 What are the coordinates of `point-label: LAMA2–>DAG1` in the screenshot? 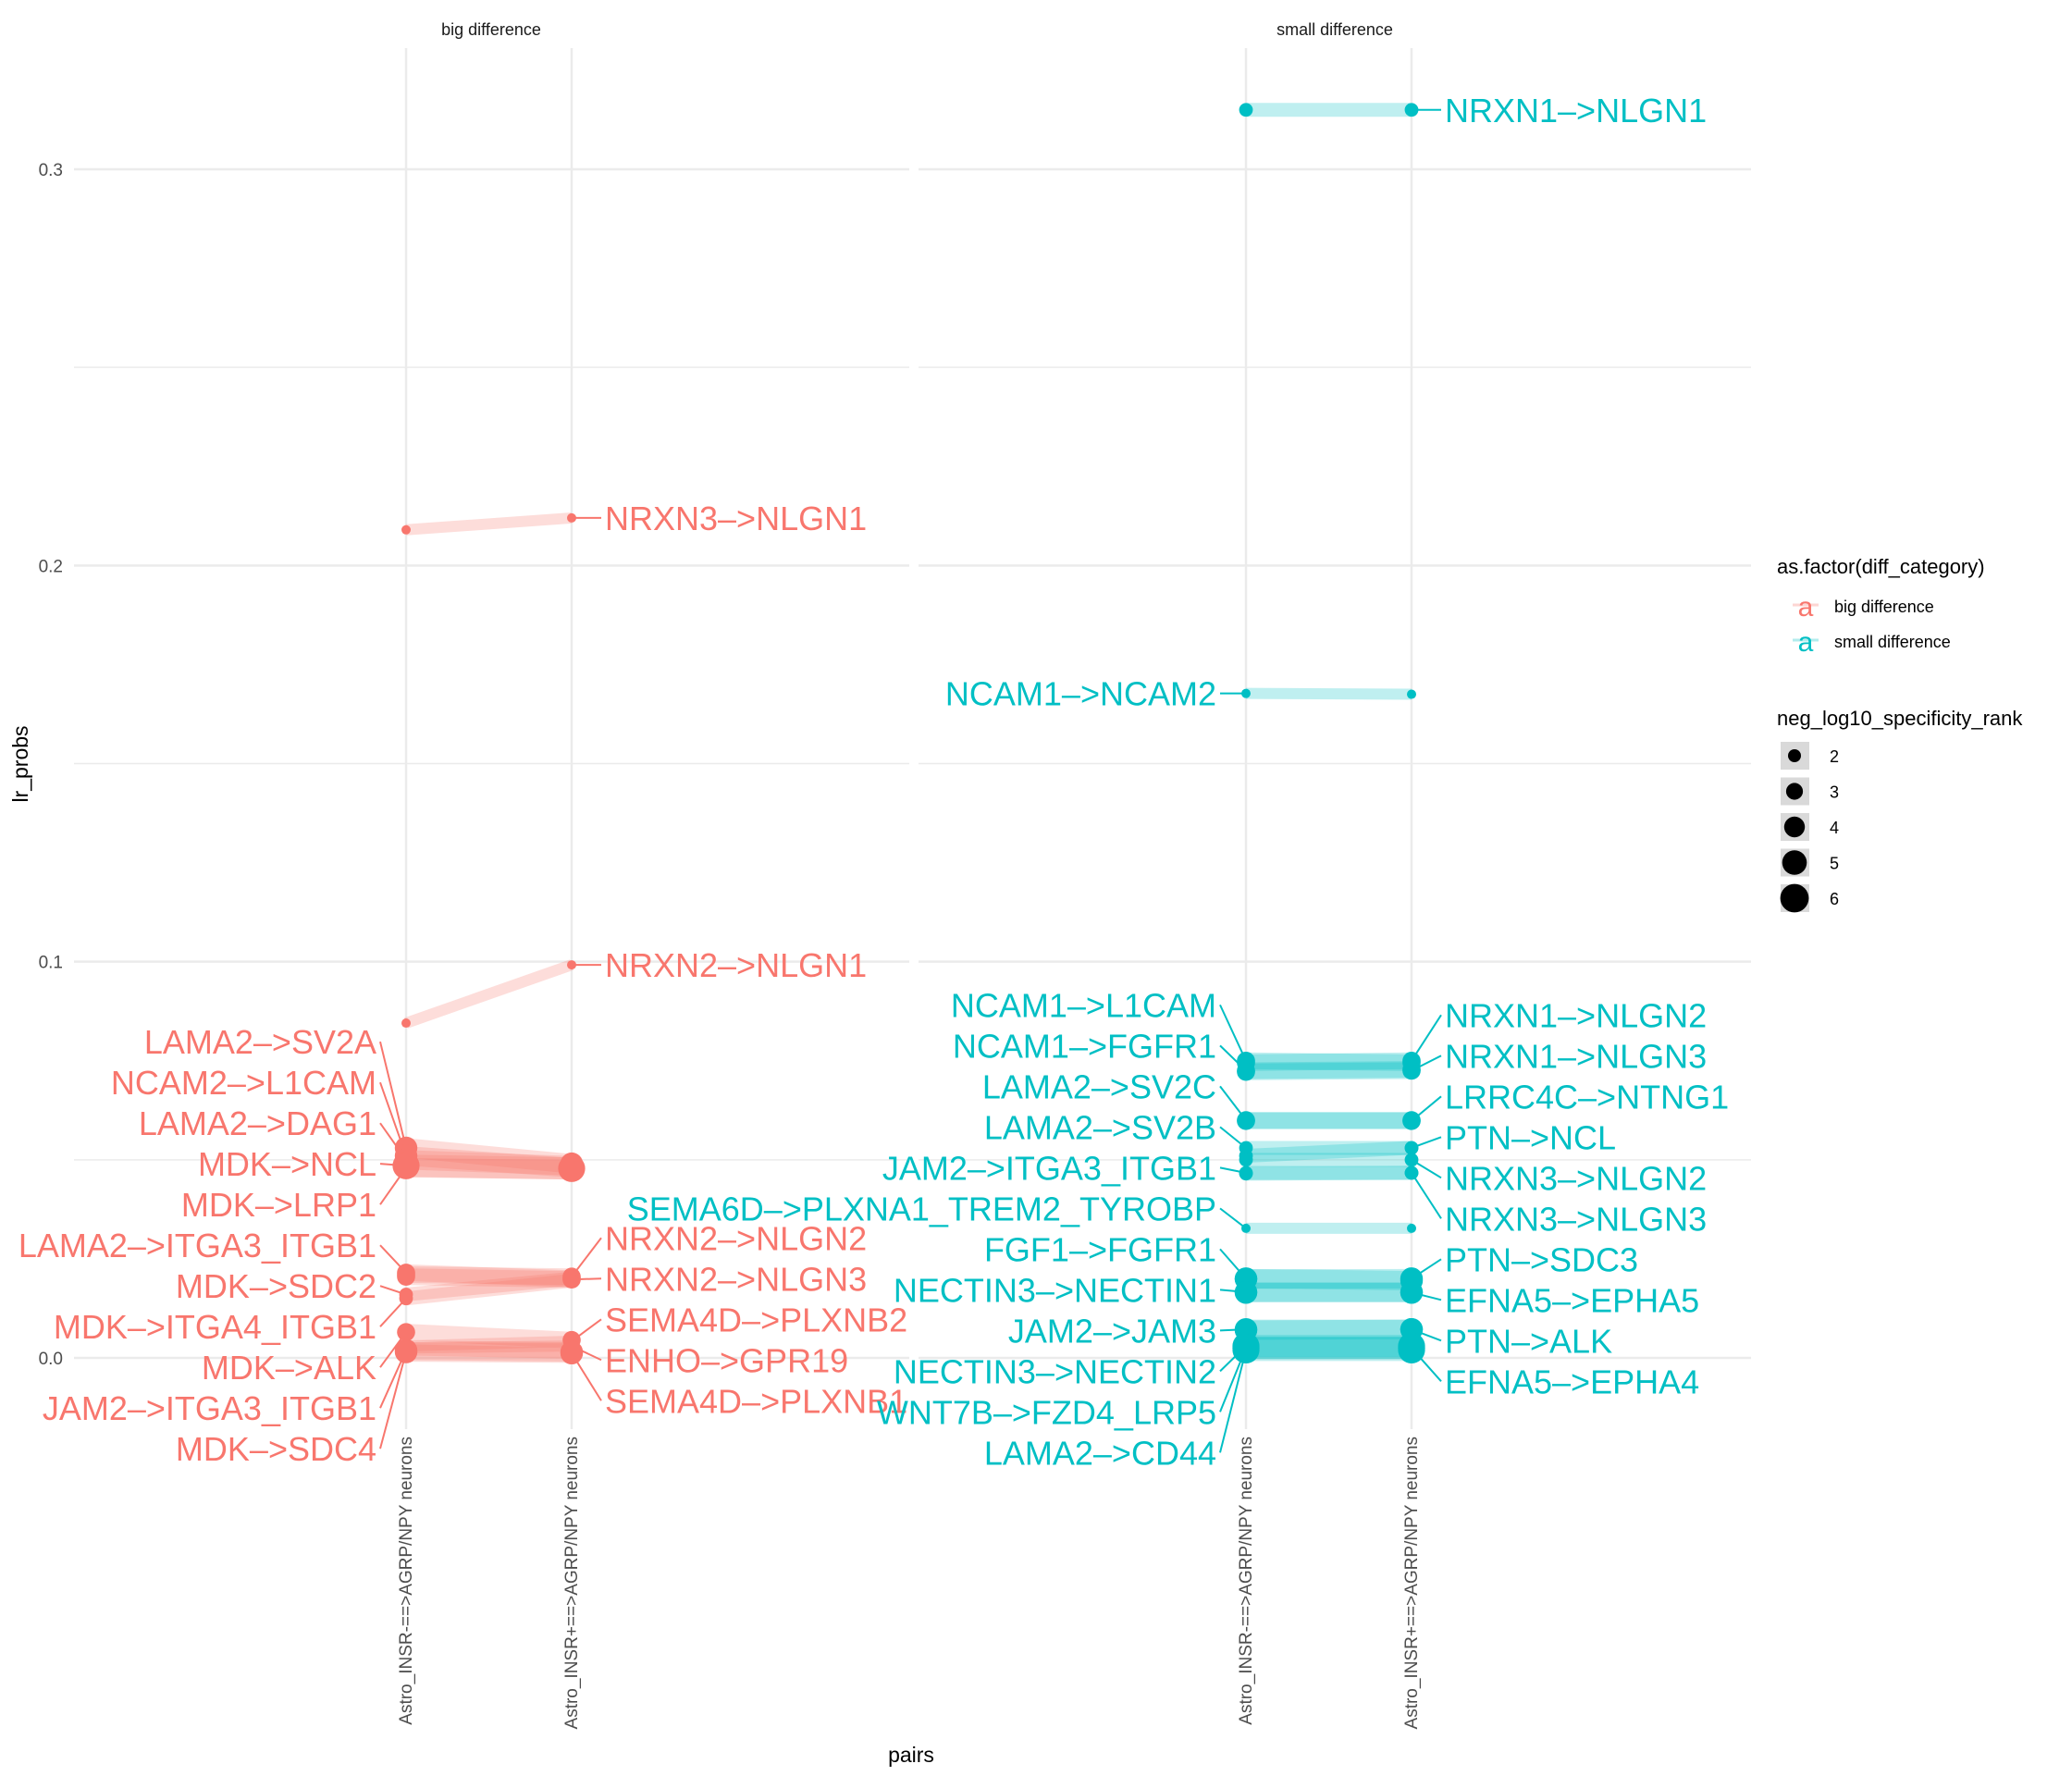 It's located at (257, 1123).